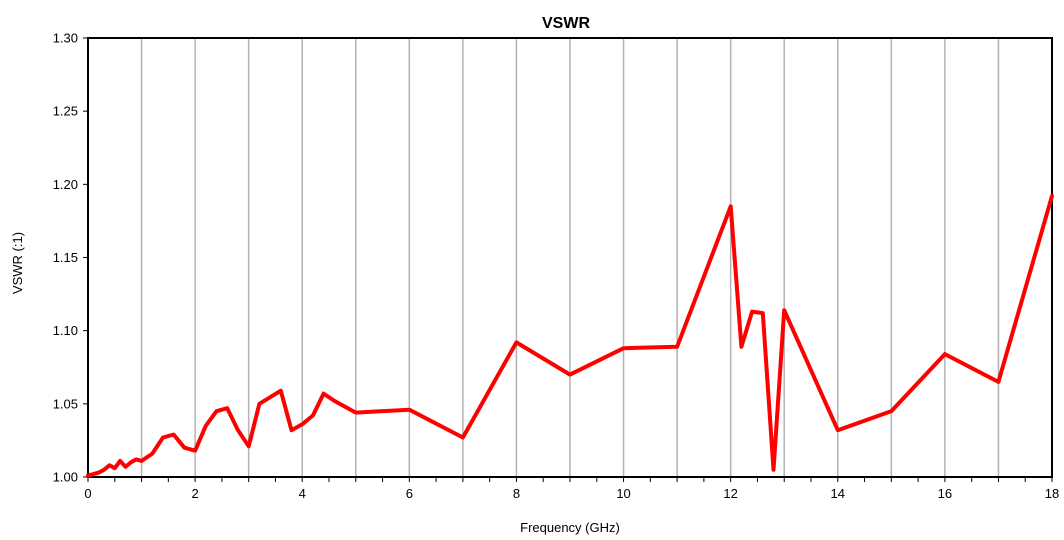  What do you see at coordinates (571, 489) in the screenshot?
I see `x-axis-ticks: 0 2 4 6 8 10 12 14 16 18` at bounding box center [571, 489].